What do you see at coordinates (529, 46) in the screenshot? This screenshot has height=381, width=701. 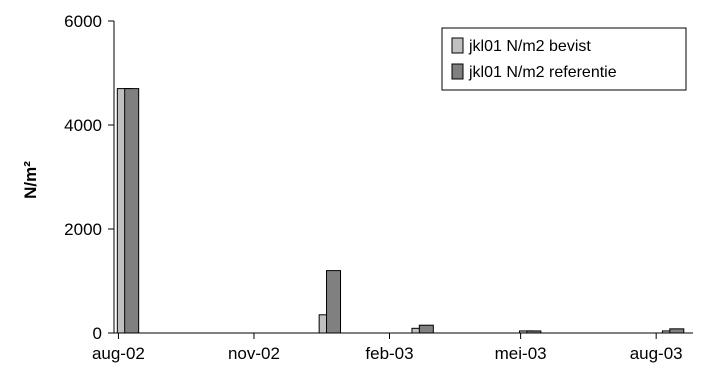 I see `legend-label-1: jkl01 N/m2 bevist` at bounding box center [529, 46].